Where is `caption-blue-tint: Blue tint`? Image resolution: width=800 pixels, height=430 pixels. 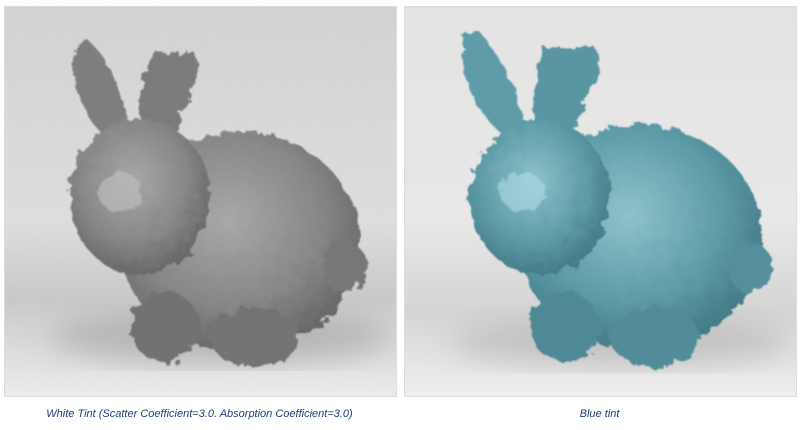
caption-blue-tint: Blue tint is located at coordinates (599, 414).